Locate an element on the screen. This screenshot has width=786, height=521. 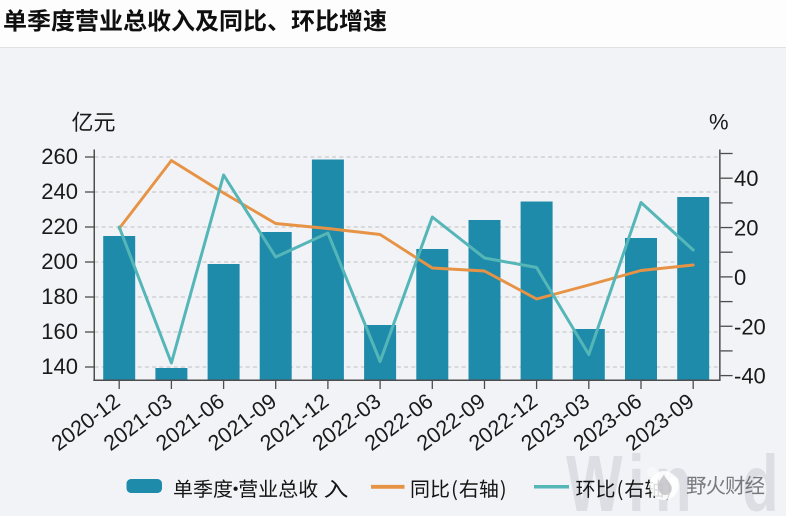
svg-text: 260 is located at coordinates (59, 156).